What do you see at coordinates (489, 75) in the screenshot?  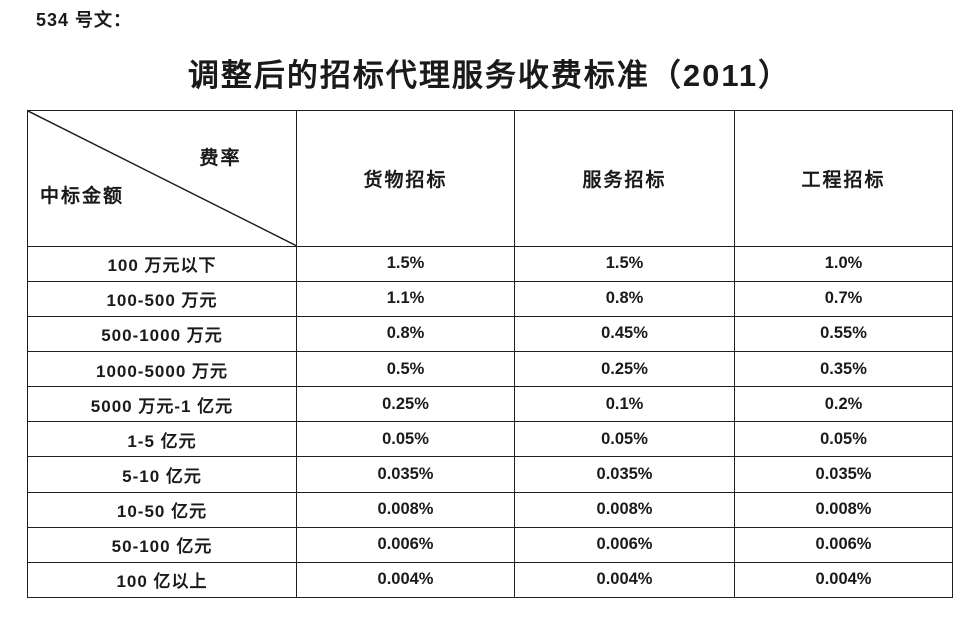 I see `page-title: 调整后的招标代理服务收费标准（2011）` at bounding box center [489, 75].